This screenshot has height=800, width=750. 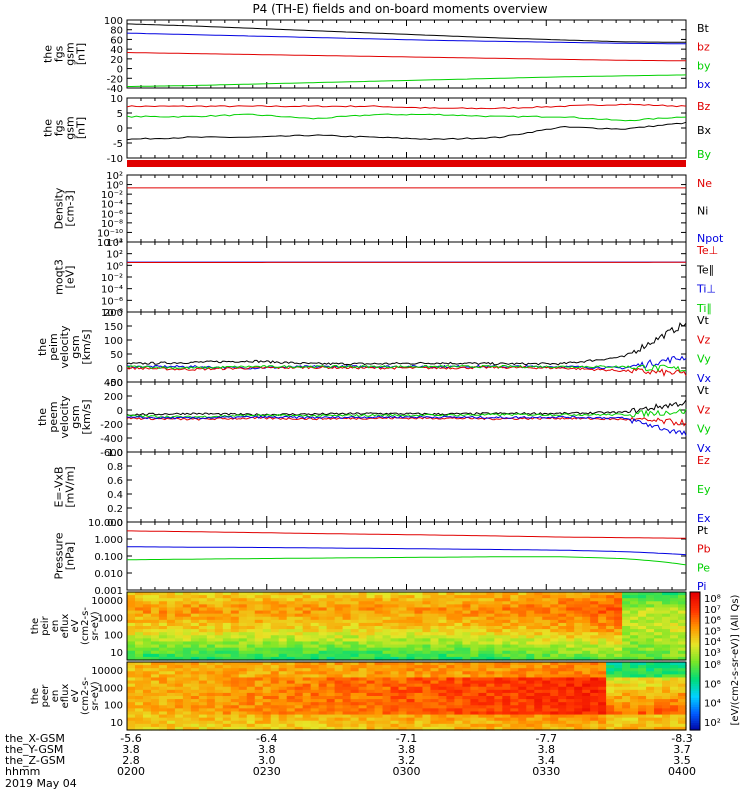 I want to click on y-axis-label: the, so click(x=48, y=54).